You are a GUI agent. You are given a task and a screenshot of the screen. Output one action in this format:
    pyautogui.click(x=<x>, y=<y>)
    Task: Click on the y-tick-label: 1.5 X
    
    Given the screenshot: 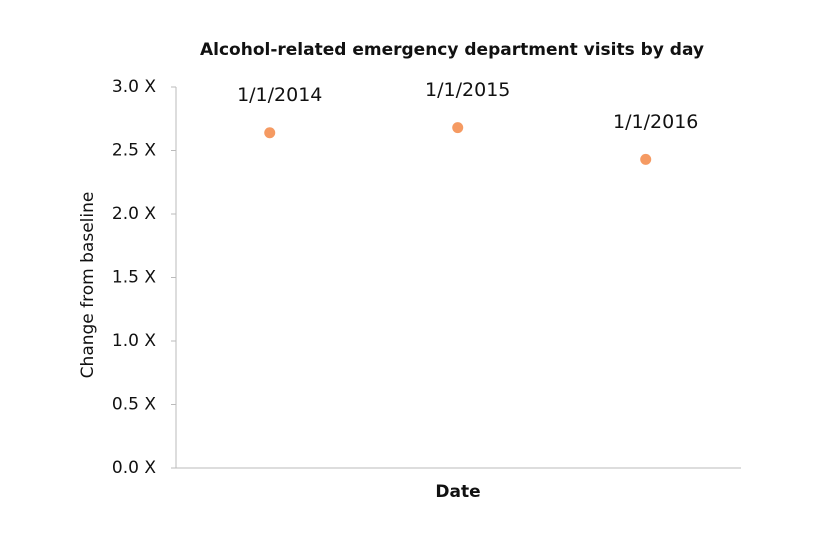 What is the action you would take?
    pyautogui.click(x=134, y=278)
    